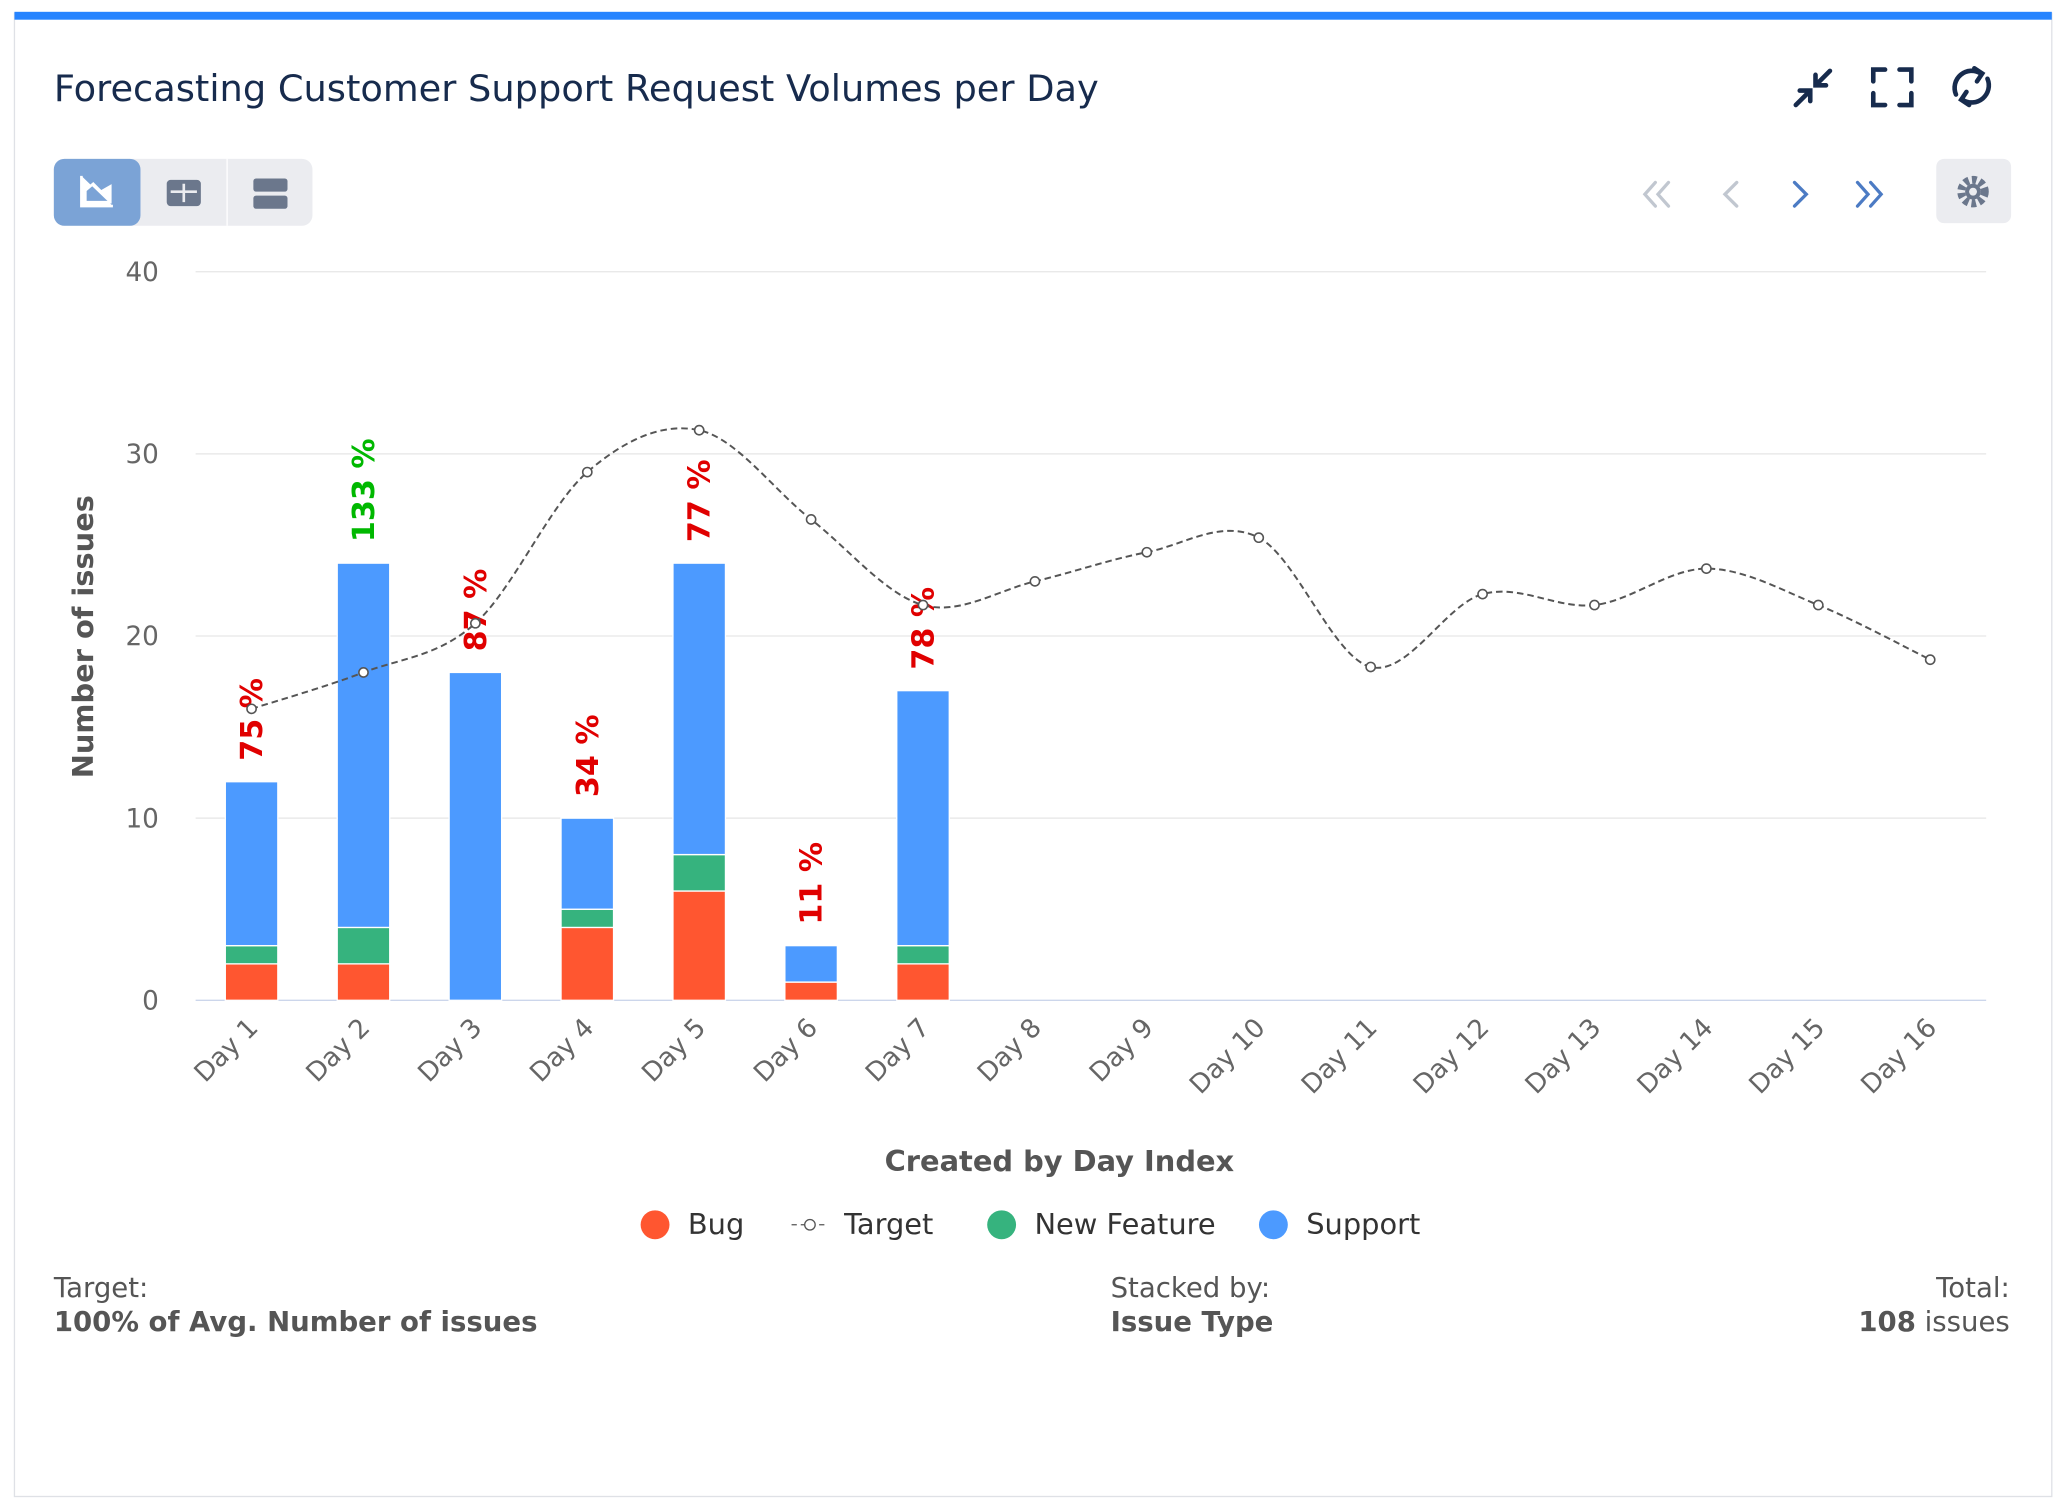 The width and height of the screenshot is (2061, 1512). Describe the element at coordinates (141, 273) in the screenshot. I see `y-tick-label: 40` at that location.